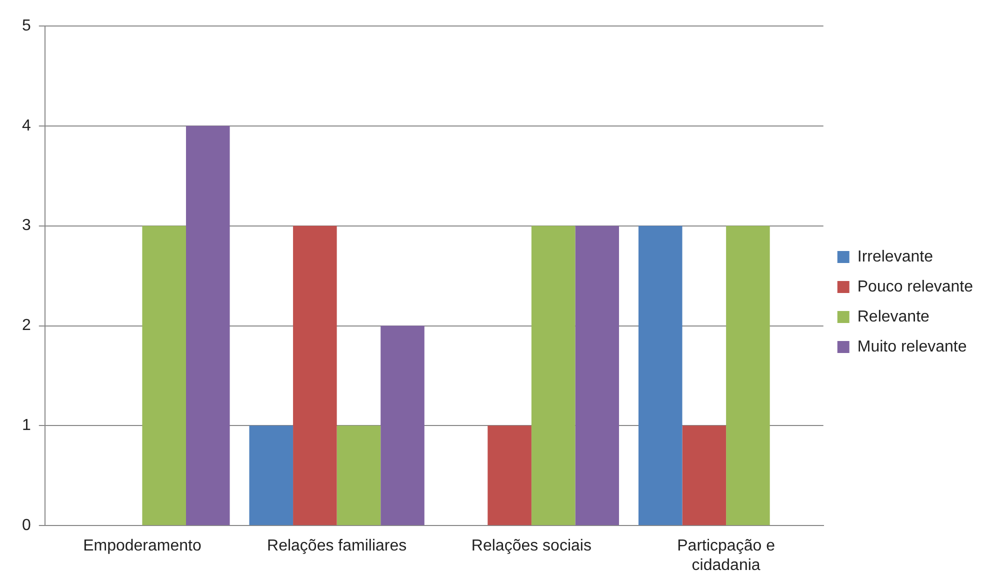 The height and width of the screenshot is (582, 993). I want to click on y-tick-label: 2, so click(26, 325).